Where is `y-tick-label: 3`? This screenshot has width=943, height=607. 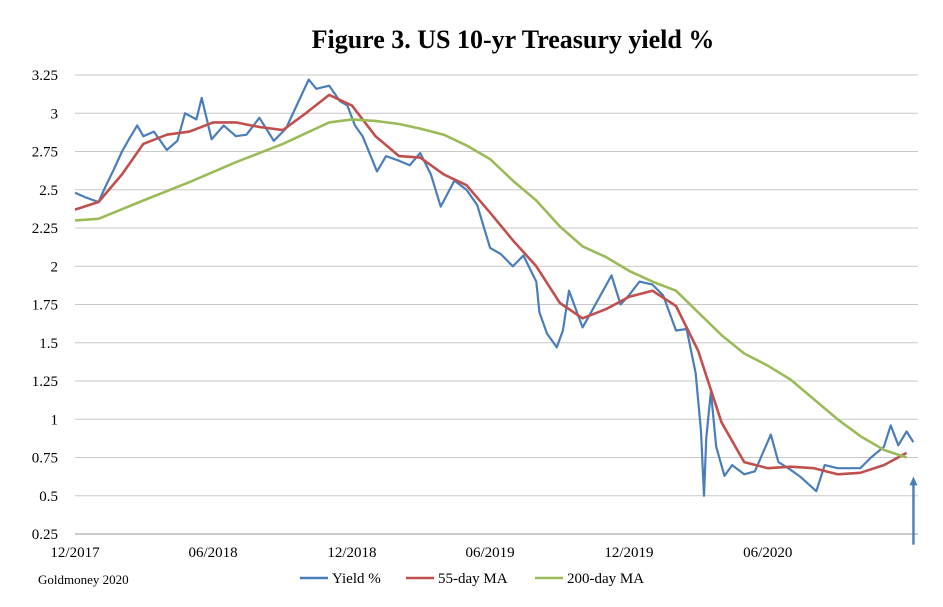 y-tick-label: 3 is located at coordinates (55, 114).